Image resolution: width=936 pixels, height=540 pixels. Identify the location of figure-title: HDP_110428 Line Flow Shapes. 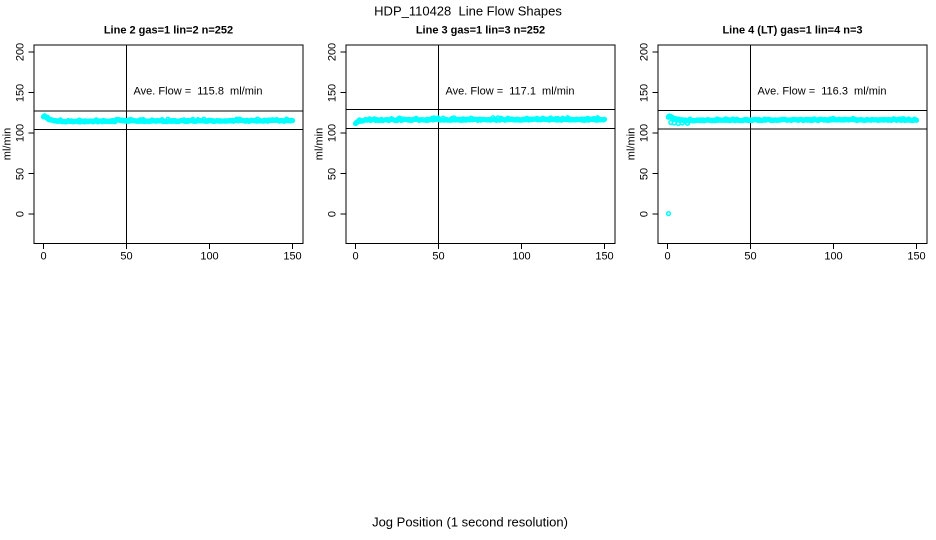
(468, 11).